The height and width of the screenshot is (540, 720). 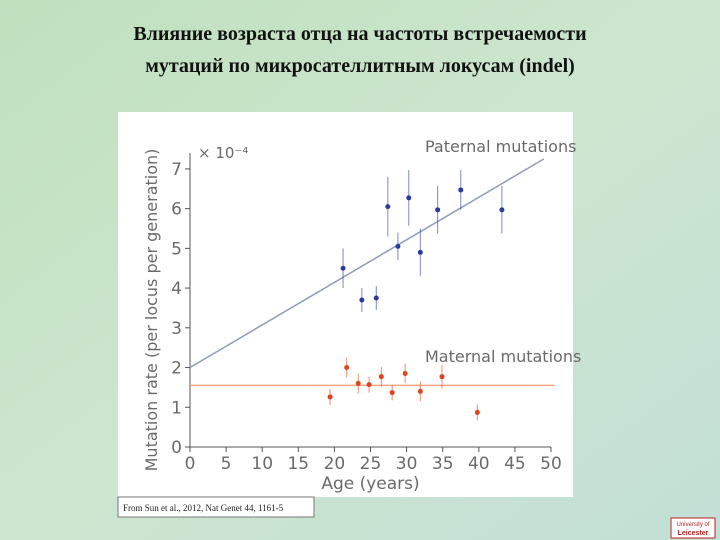 I want to click on x-tick-label: 5, so click(x=226, y=464).